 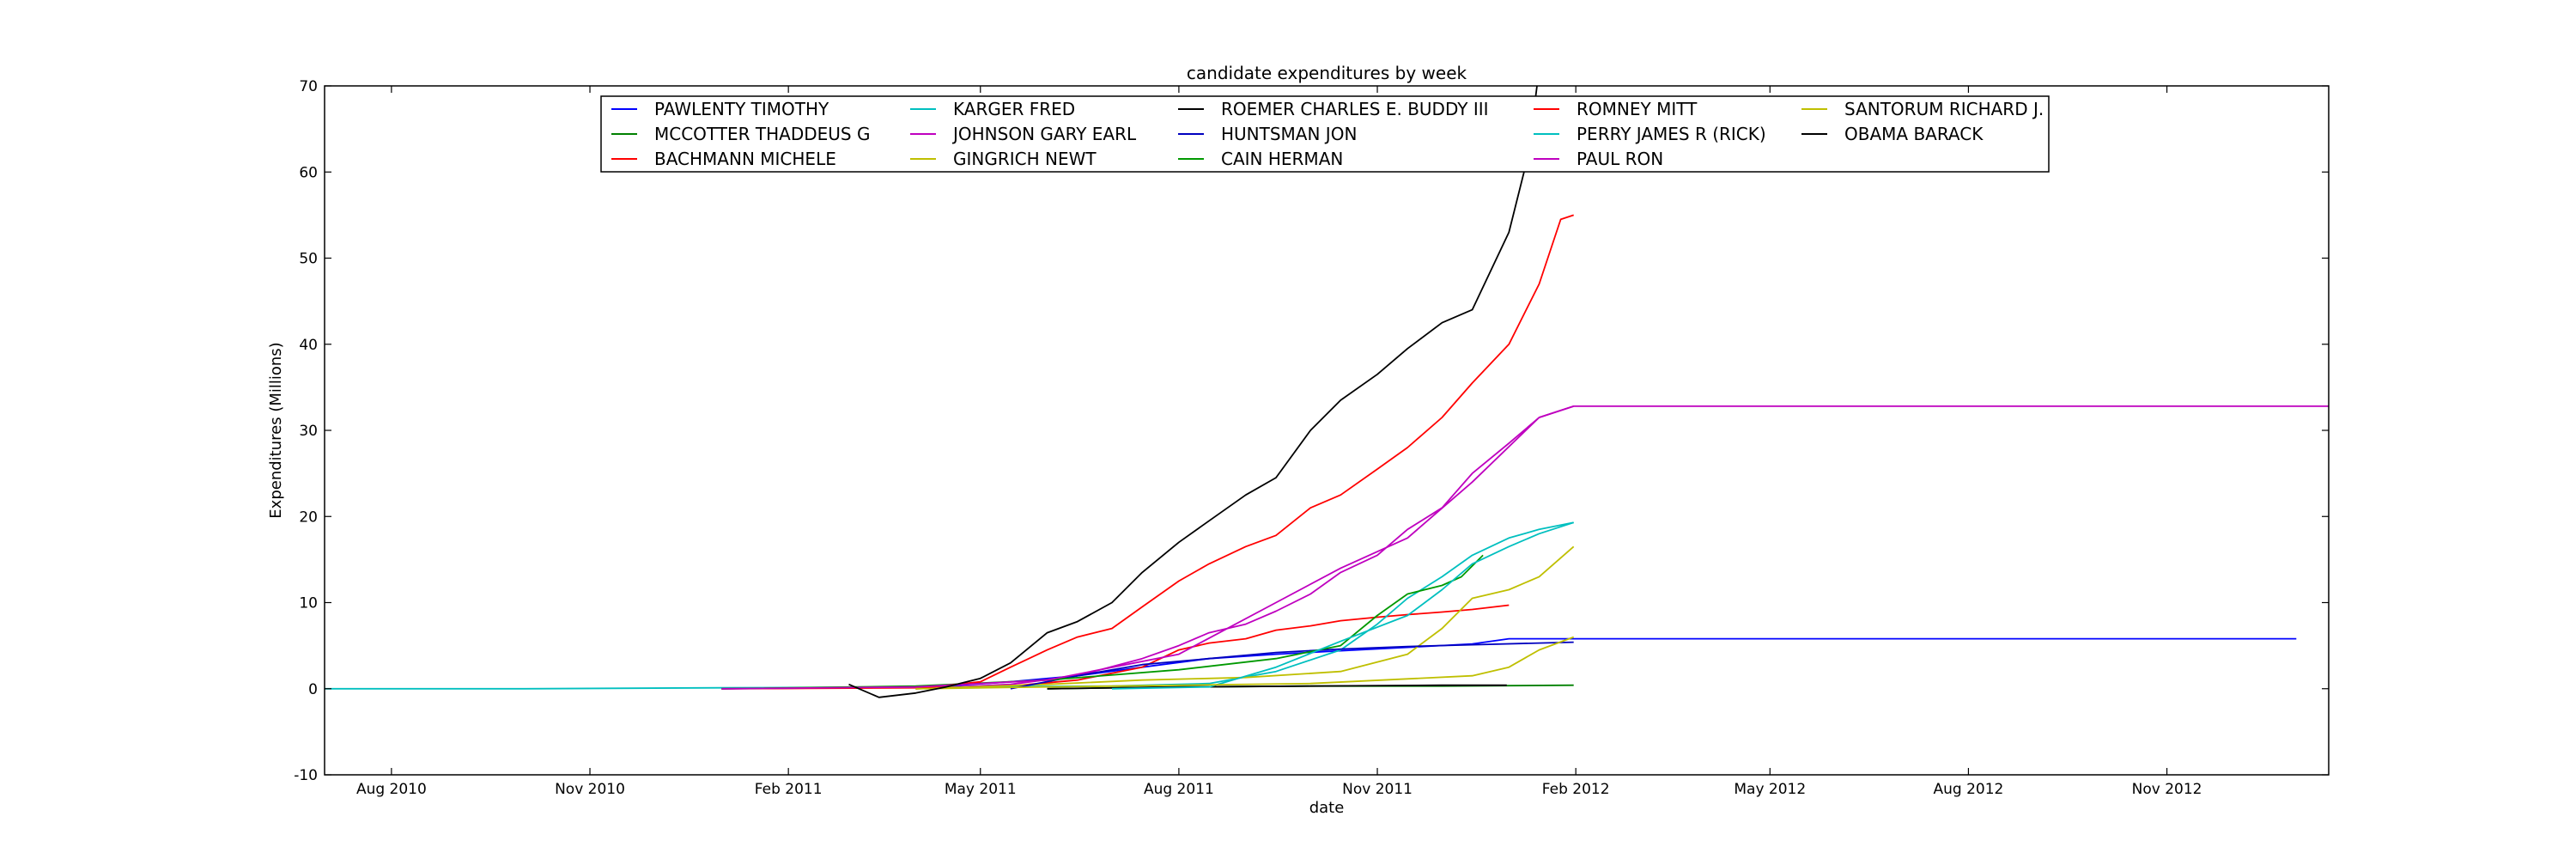 What do you see at coordinates (1277, 687) in the screenshot?
I see `series-line-roemer-charles-e-buddy-iii` at bounding box center [1277, 687].